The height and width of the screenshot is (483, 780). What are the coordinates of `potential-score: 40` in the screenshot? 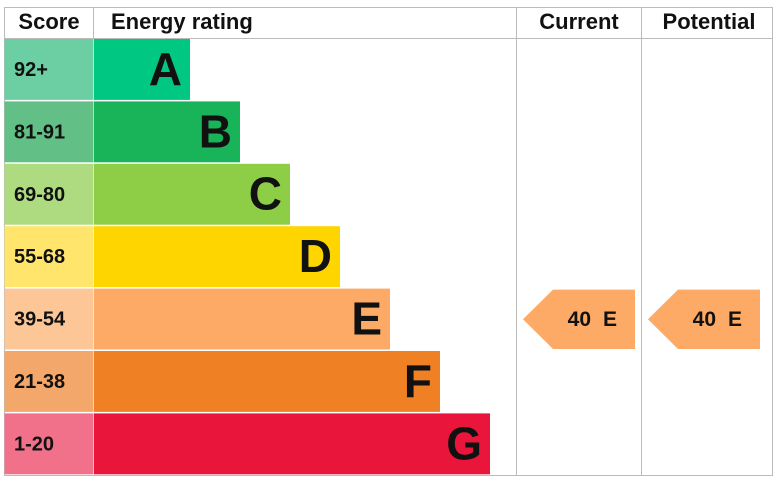 It's located at (704, 319).